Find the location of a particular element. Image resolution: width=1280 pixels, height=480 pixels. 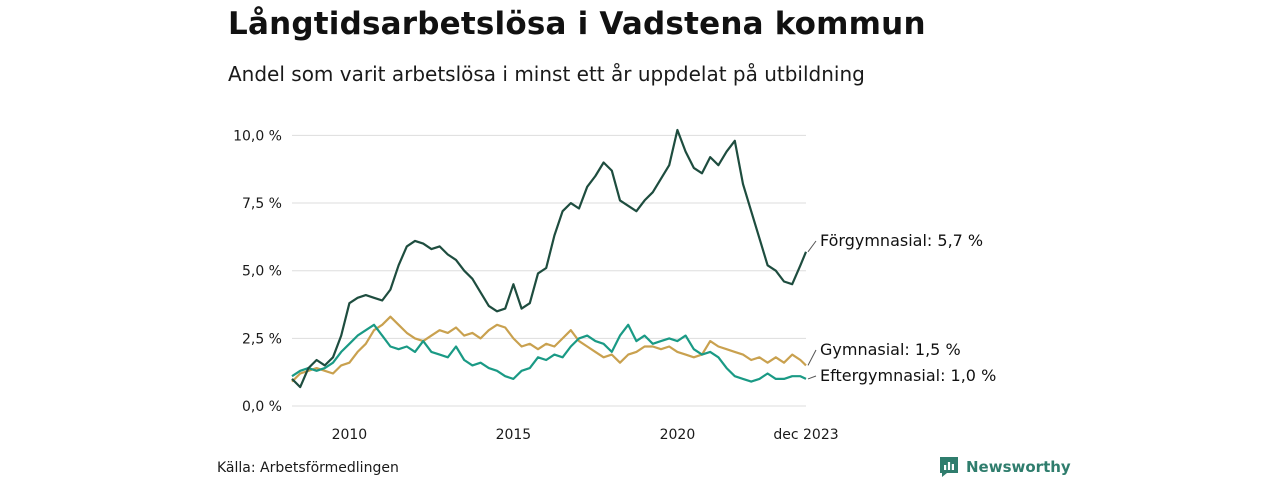

chart-title: Långtidsarbetslösa i Vadstena kommun is located at coordinates (577, 24).